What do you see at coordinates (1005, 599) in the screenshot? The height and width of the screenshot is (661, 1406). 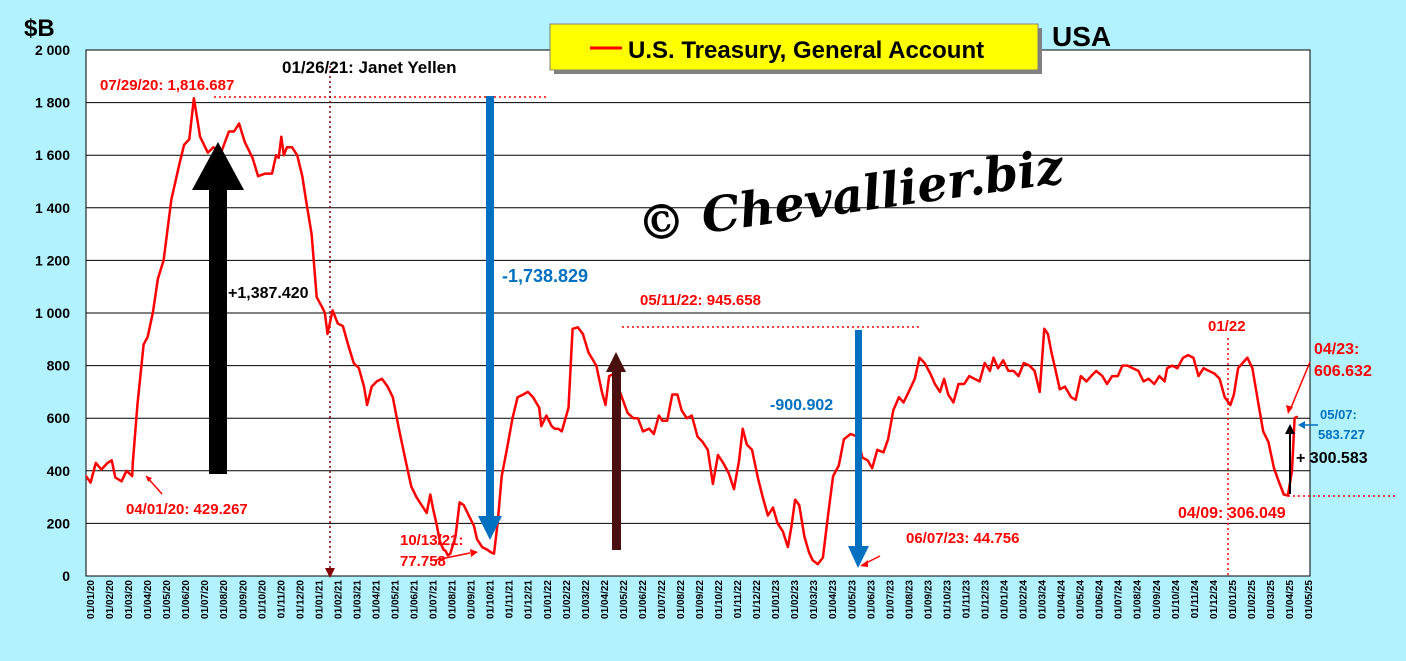 I see `x-tick-label: 01/01/24` at bounding box center [1005, 599].